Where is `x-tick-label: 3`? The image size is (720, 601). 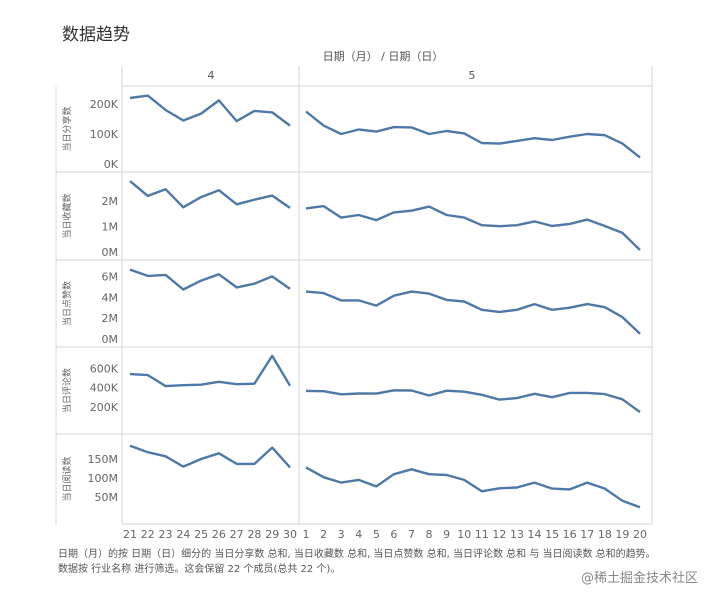
x-tick-label: 3 is located at coordinates (341, 534).